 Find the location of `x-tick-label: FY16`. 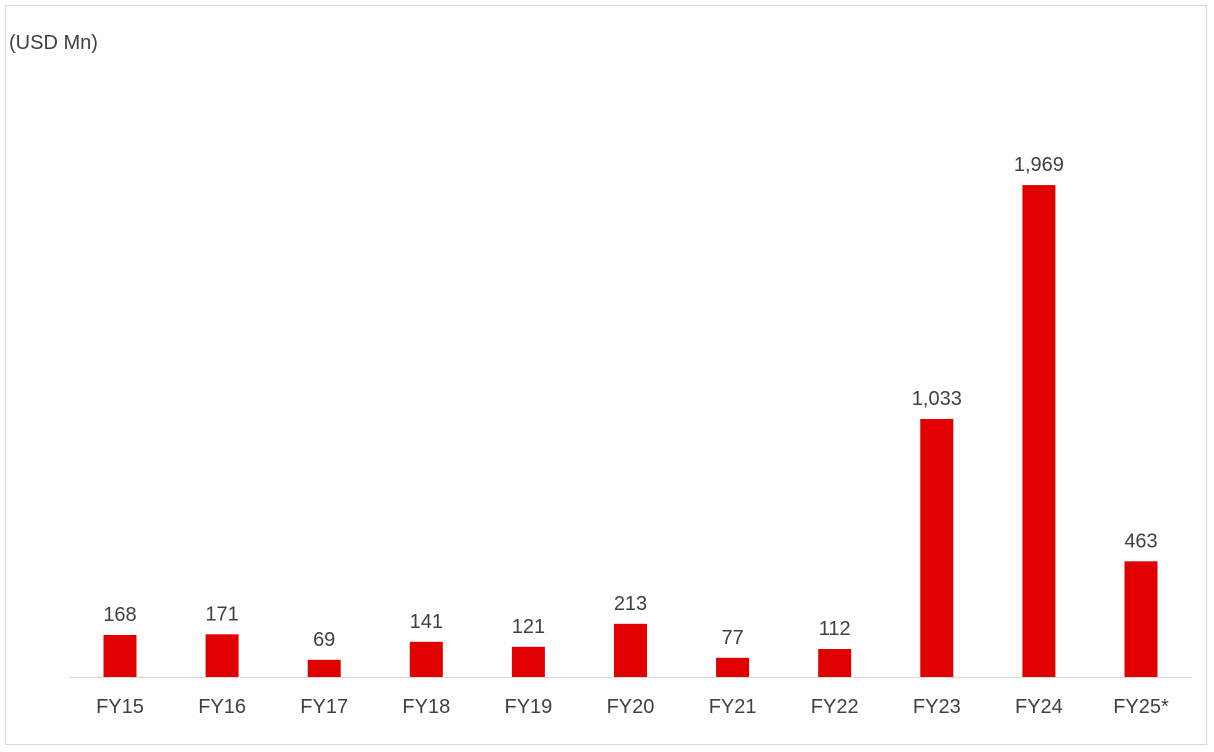

x-tick-label: FY16 is located at coordinates (222, 707).